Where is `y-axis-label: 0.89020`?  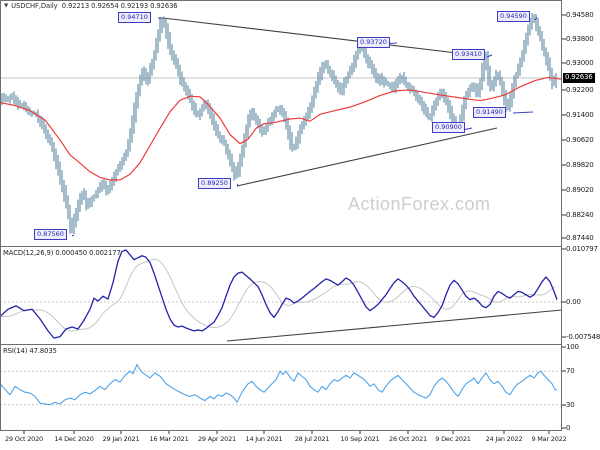
y-axis-label: 0.89020 is located at coordinates (580, 190).